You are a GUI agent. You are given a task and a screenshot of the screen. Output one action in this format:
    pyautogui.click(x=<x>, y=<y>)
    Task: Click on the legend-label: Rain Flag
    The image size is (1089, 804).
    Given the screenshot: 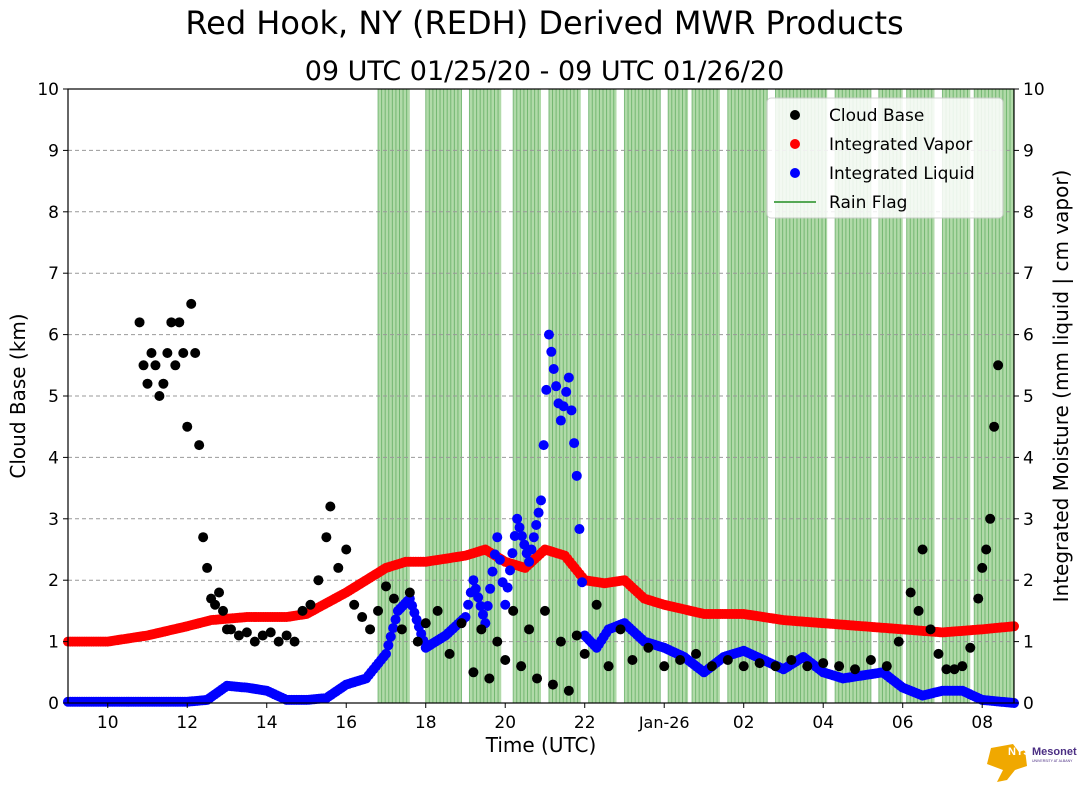 What is the action you would take?
    pyautogui.click(x=868, y=203)
    